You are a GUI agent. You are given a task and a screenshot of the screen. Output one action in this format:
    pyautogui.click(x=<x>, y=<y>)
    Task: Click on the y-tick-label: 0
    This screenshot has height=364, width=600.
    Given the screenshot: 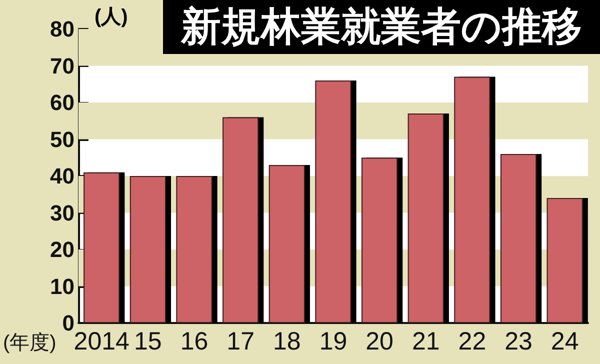 What is the action you would take?
    pyautogui.click(x=68, y=323)
    